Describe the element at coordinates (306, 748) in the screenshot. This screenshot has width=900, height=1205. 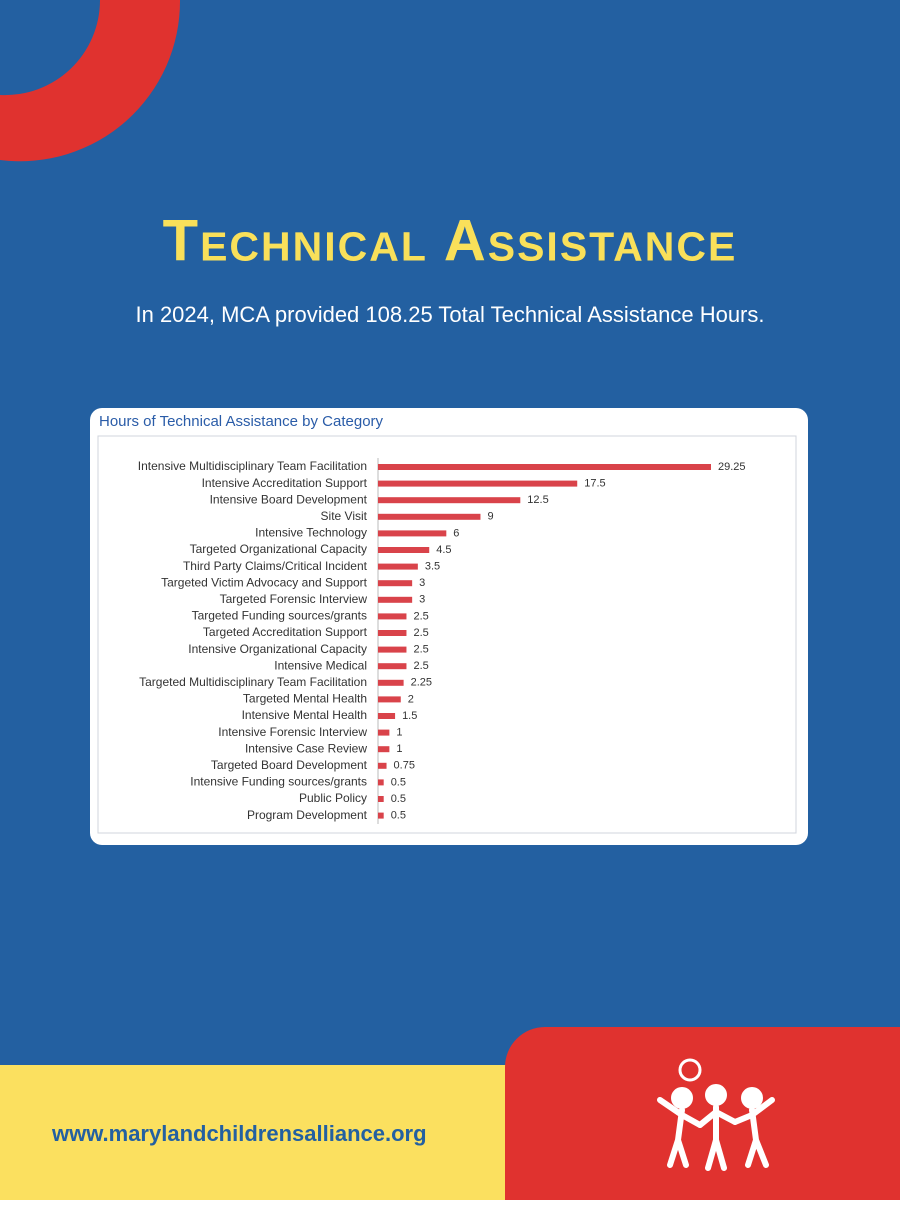
I see `category-label: Intensive Case Review` at that location.